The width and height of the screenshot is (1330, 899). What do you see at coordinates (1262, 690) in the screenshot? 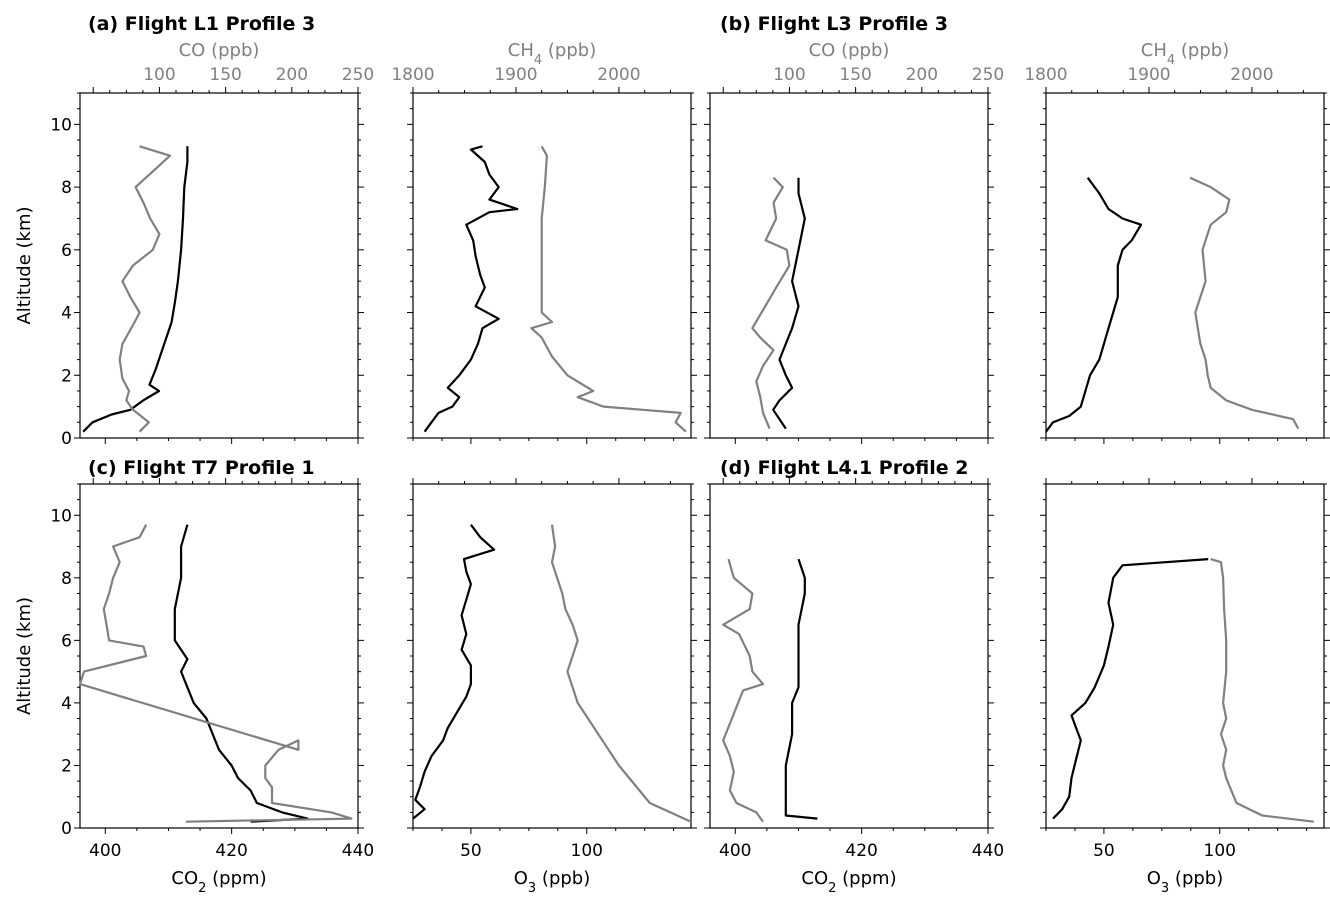
I see `series-line-d-1-gray` at bounding box center [1262, 690].